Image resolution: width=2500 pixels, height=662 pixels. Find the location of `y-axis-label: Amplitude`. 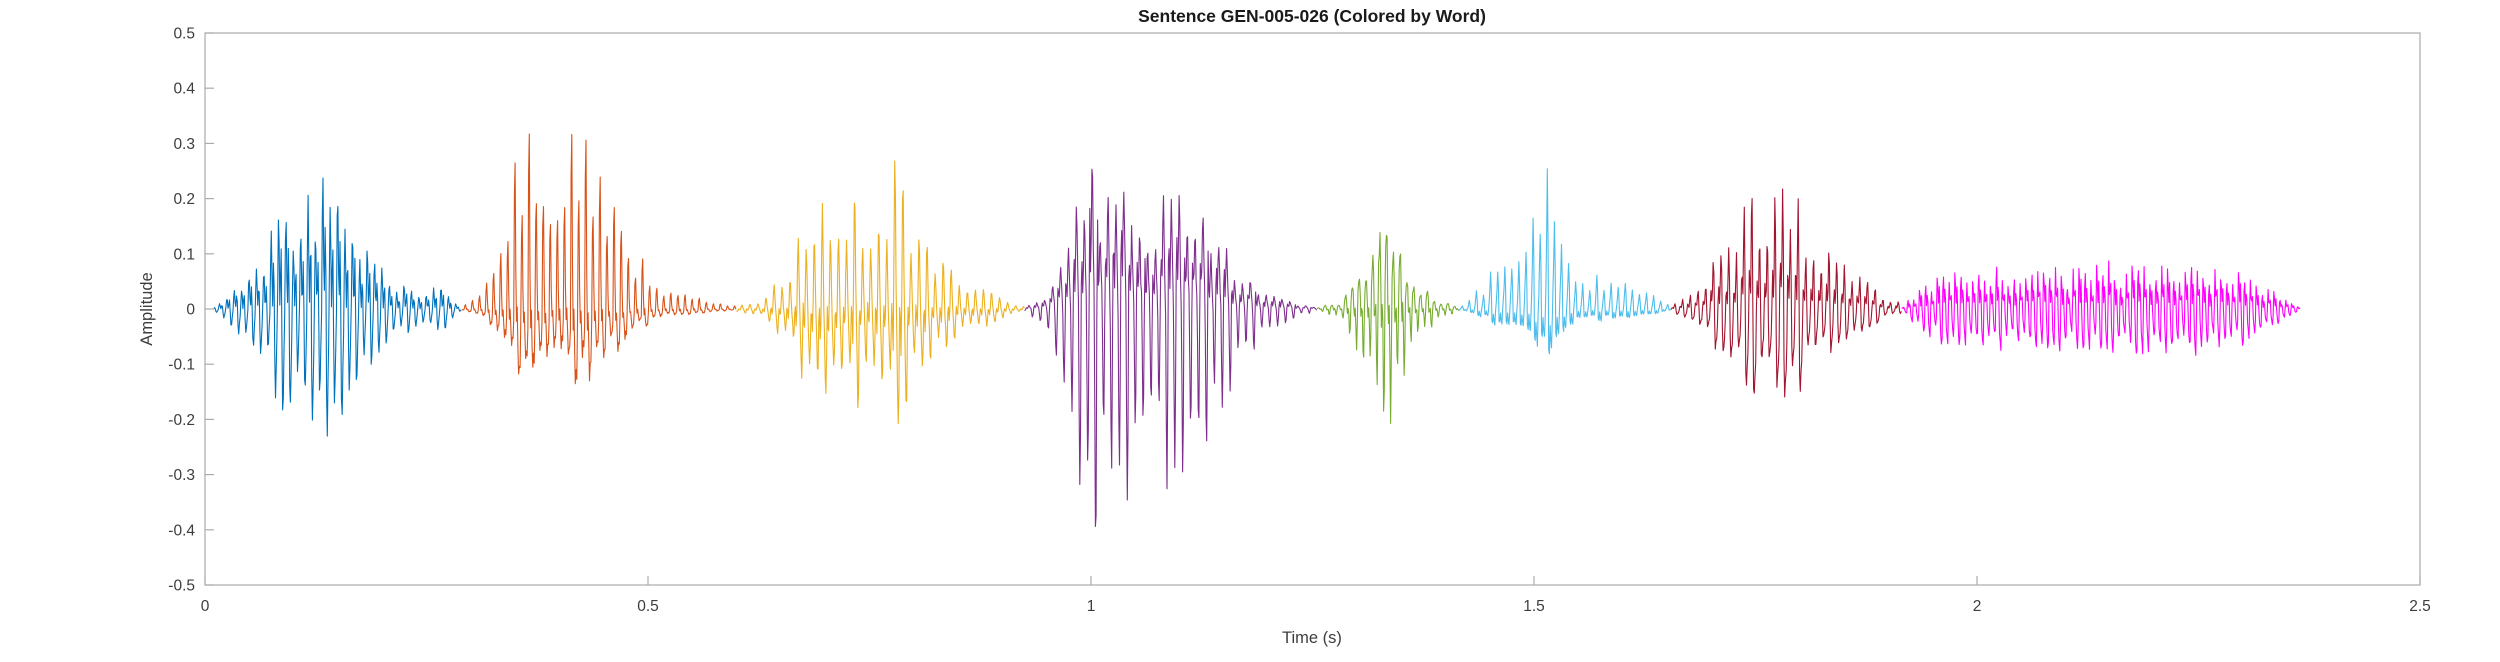

y-axis-label: Amplitude is located at coordinates (147, 308).